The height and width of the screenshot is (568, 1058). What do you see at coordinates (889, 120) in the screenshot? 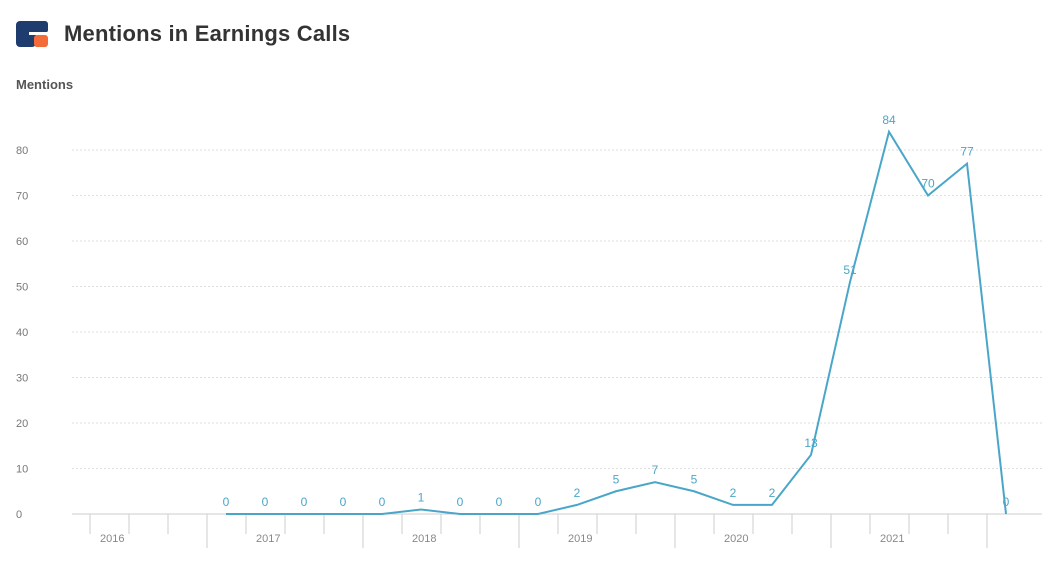
I see `data-label: 84` at bounding box center [889, 120].